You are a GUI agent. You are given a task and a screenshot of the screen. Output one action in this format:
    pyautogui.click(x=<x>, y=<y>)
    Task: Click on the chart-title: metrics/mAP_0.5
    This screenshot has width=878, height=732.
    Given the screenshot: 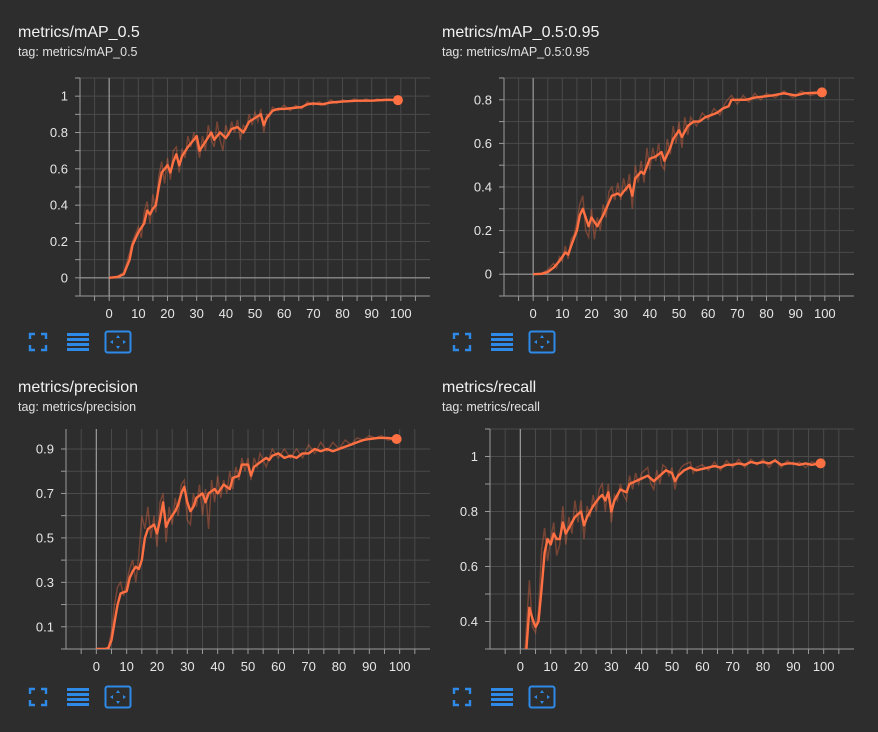 What is the action you would take?
    pyautogui.click(x=79, y=32)
    